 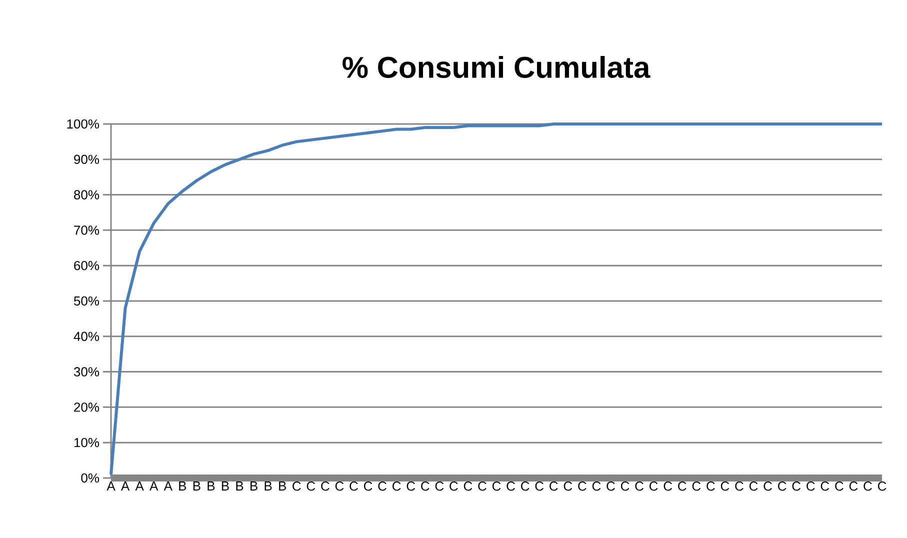 What do you see at coordinates (87, 371) in the screenshot?
I see `y-tick-label: 30%` at bounding box center [87, 371].